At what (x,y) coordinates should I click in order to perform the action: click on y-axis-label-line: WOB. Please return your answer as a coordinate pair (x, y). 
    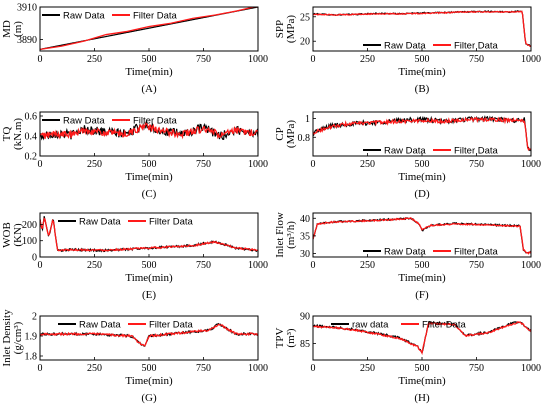
    Looking at the image, I should click on (7, 235).